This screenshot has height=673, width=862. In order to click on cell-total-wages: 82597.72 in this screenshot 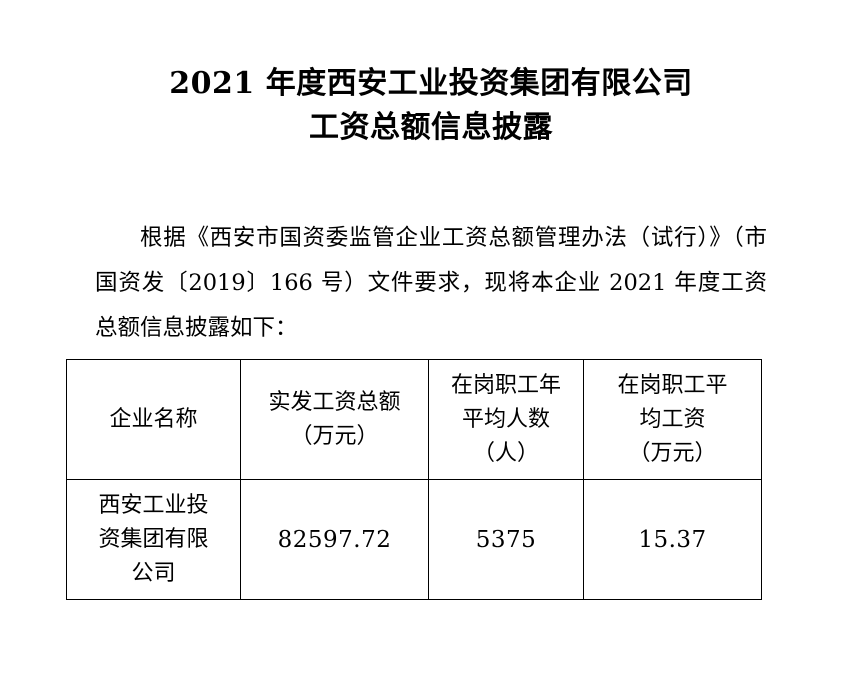, I will do `click(334, 539)`.